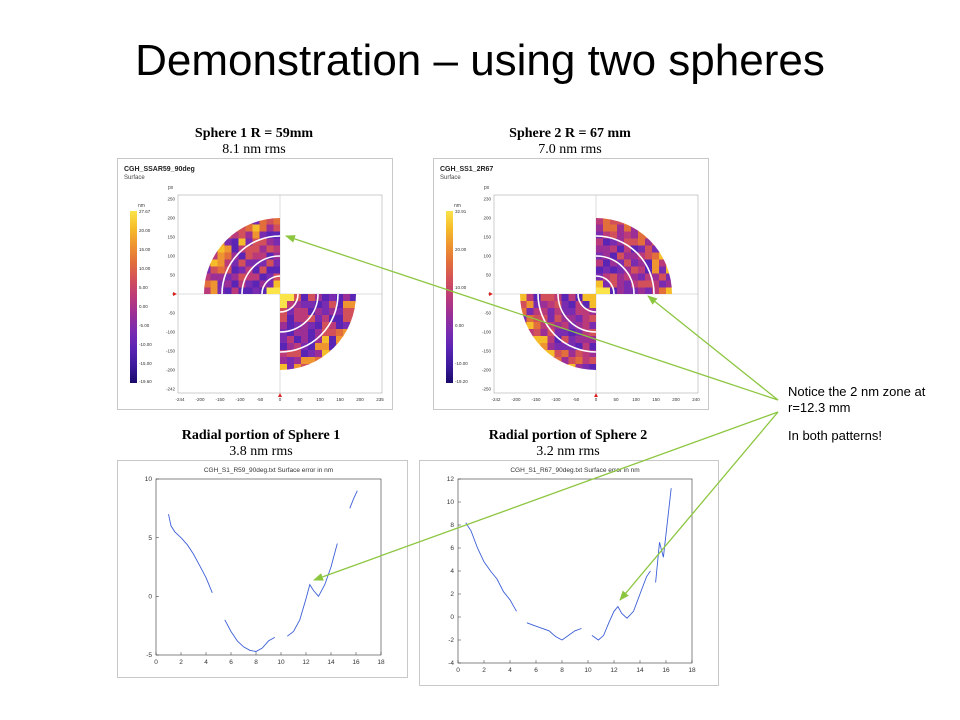 This screenshot has width=960, height=720. What do you see at coordinates (451, 640) in the screenshot?
I see `y-tick-label: -2` at bounding box center [451, 640].